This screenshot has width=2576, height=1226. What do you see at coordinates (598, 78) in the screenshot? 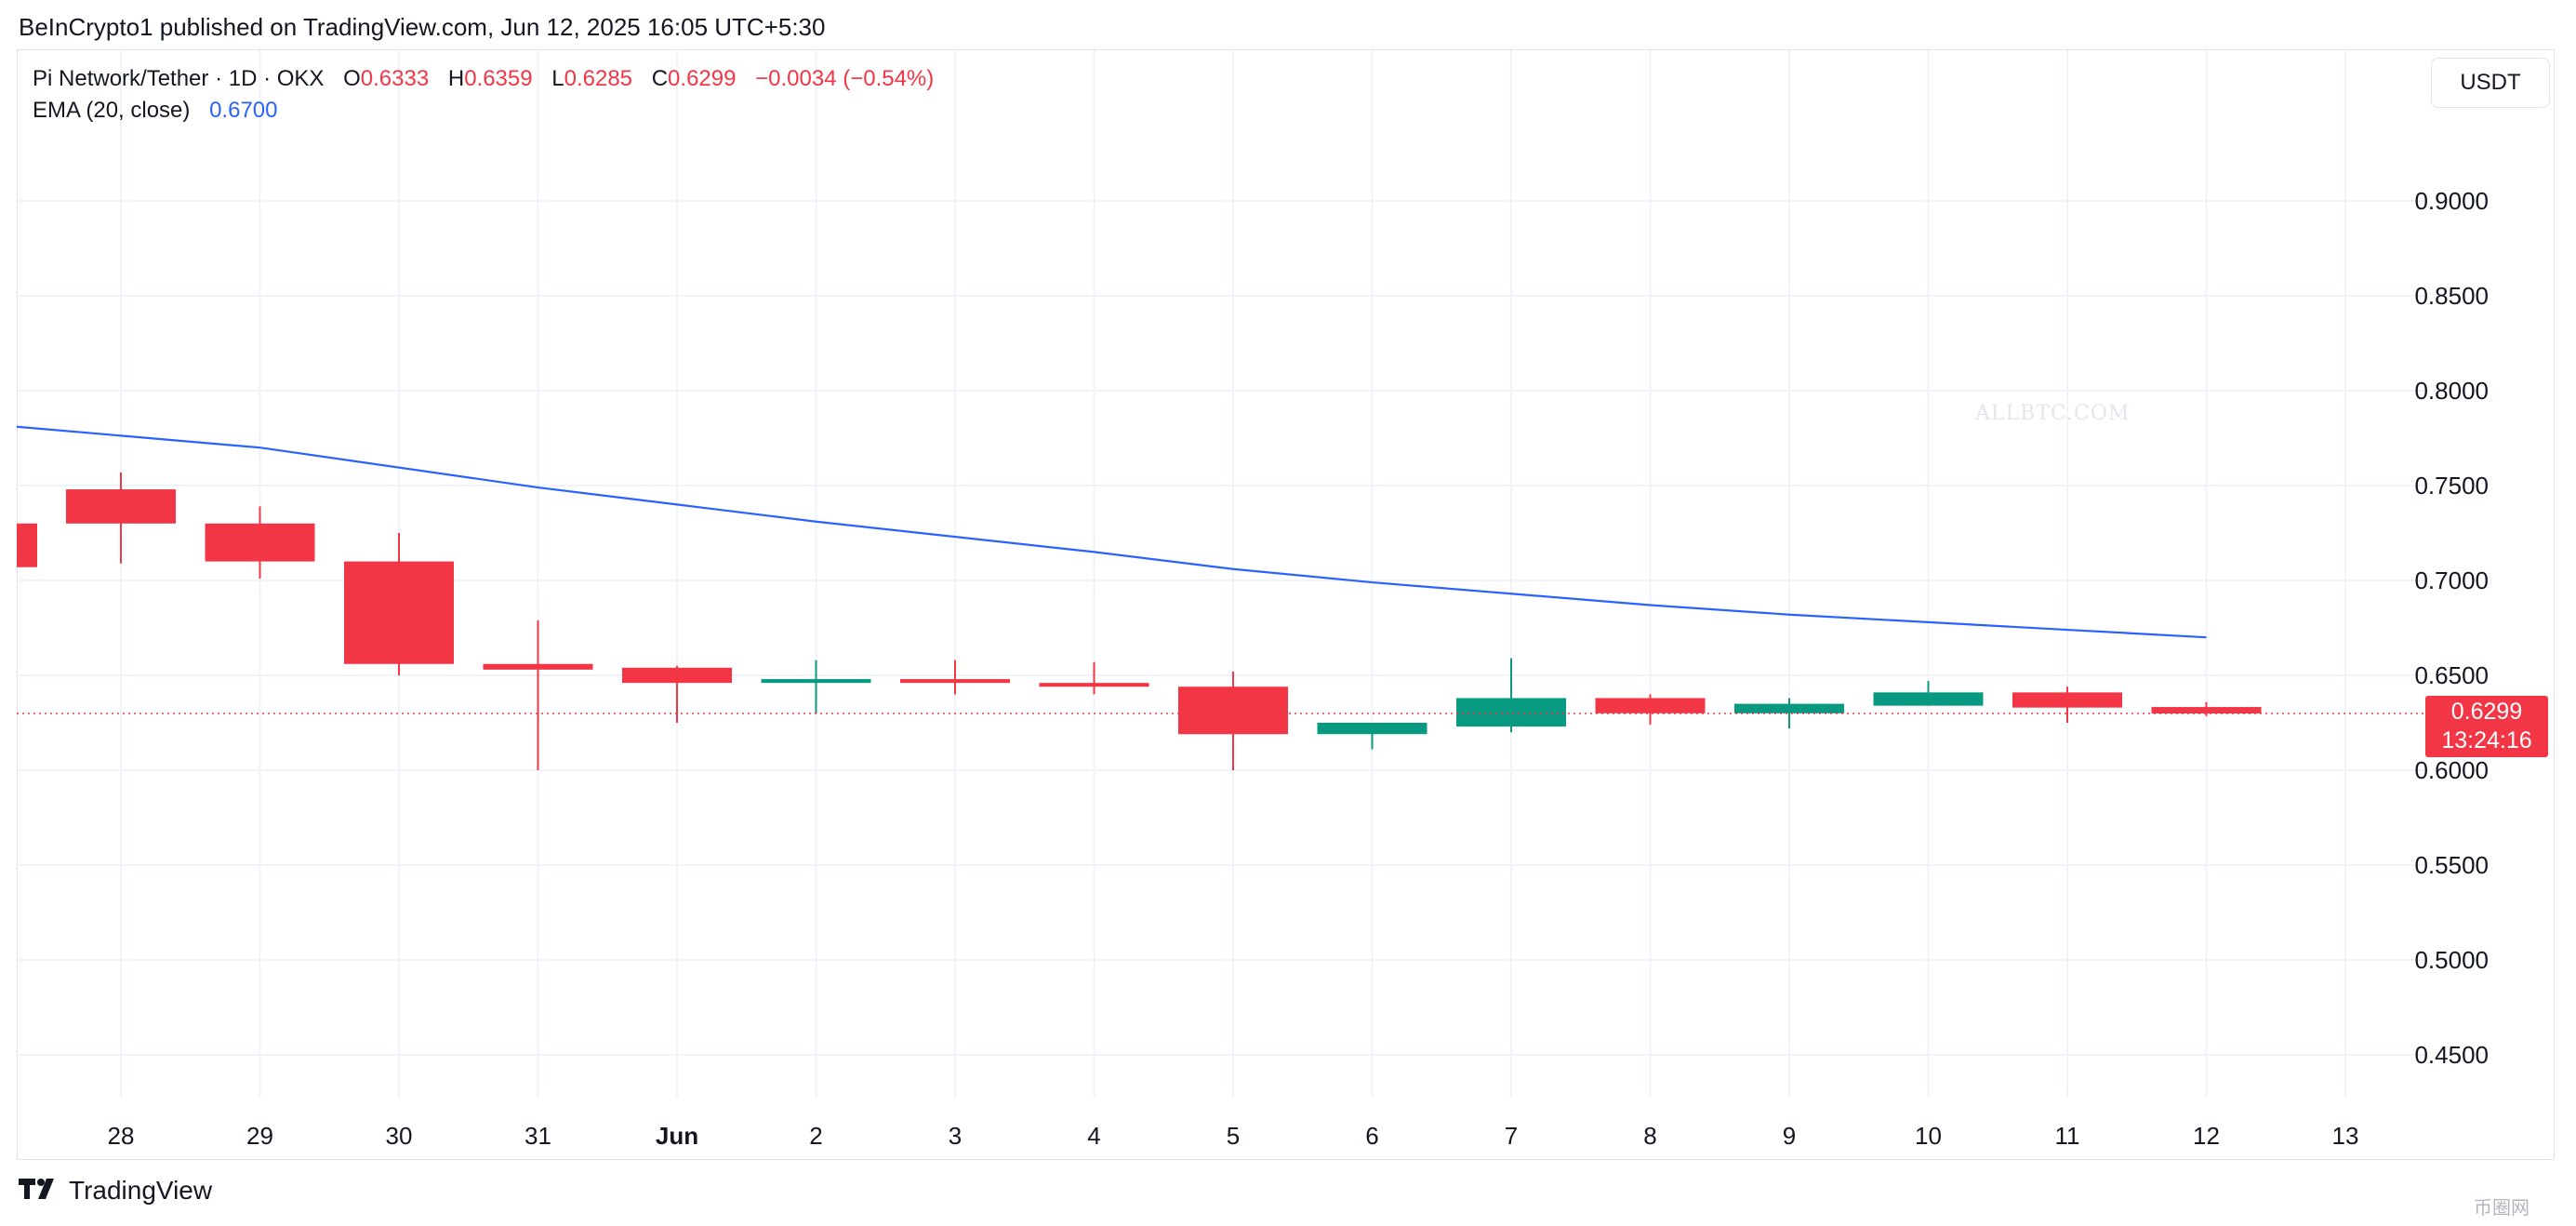
I see `low-value: 0.6285` at bounding box center [598, 78].